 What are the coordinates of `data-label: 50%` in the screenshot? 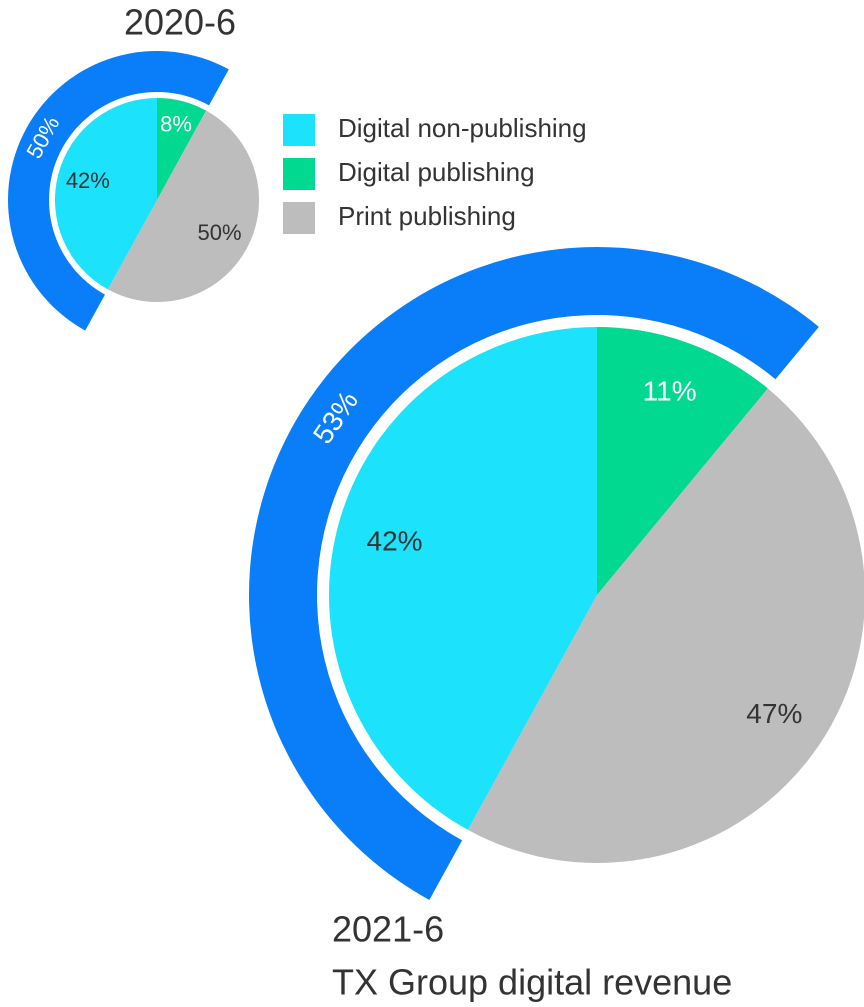 It's located at (220, 232).